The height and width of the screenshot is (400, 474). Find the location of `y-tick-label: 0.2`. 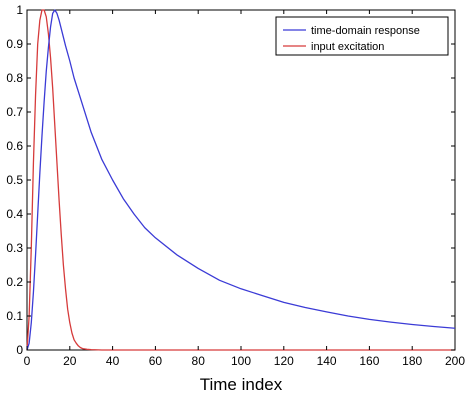

y-tick-label: 0.2 is located at coordinates (14, 282).